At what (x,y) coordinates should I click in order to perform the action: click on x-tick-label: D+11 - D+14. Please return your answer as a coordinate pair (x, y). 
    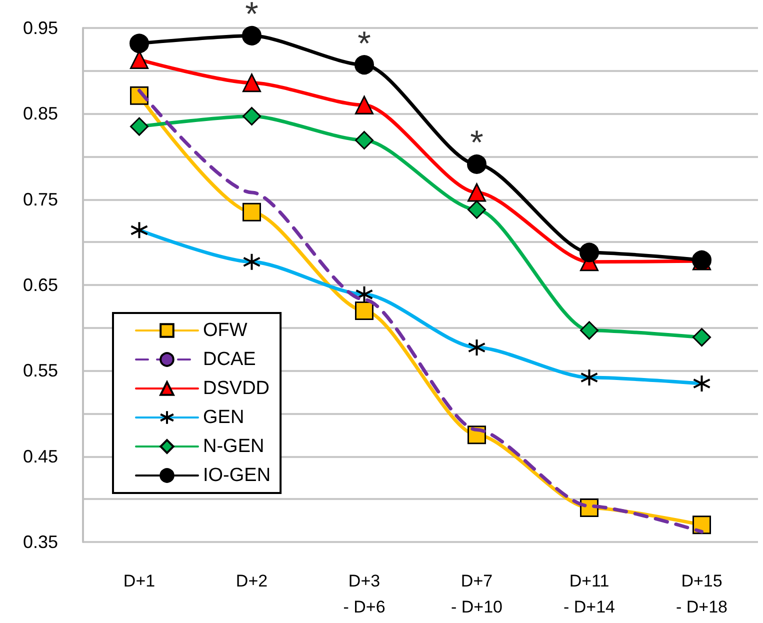
    Looking at the image, I should click on (589, 594).